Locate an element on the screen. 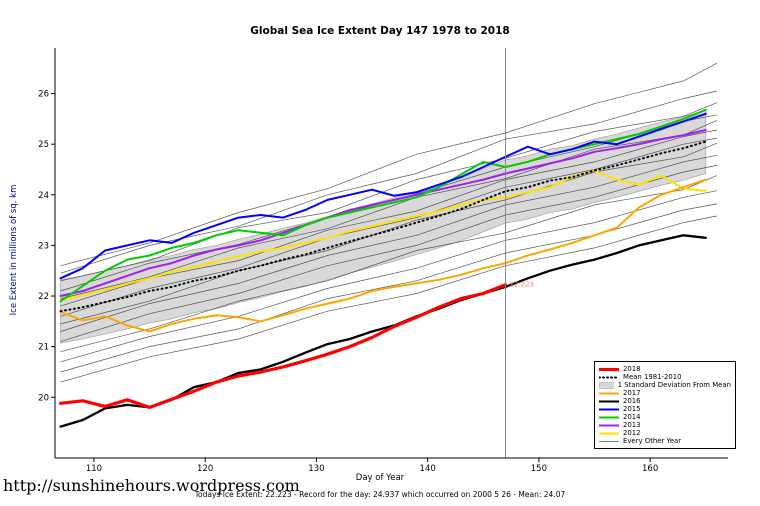 The height and width of the screenshot is (506, 760). y-tick-label: 21 is located at coordinates (43, 348).